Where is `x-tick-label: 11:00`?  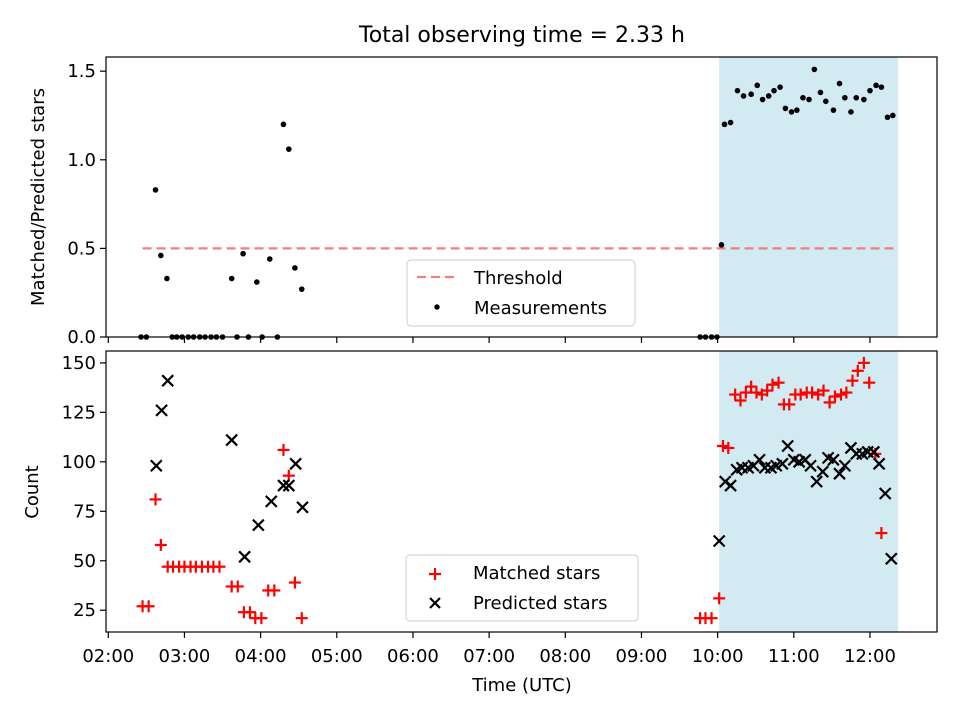 x-tick-label: 11:00 is located at coordinates (794, 656).